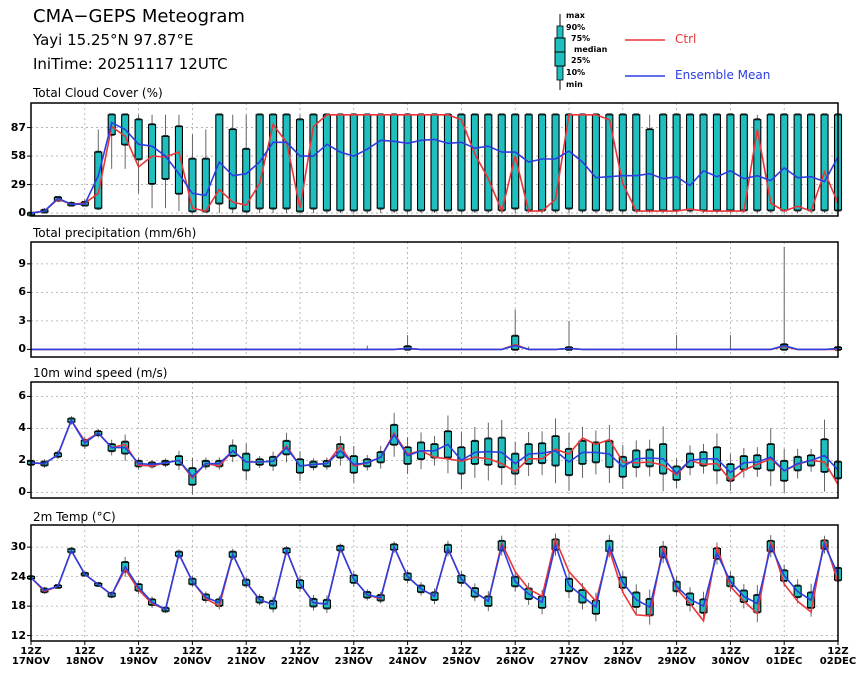 The image size is (860, 679). What do you see at coordinates (192, 661) in the screenshot?
I see `x-tick-date: 20NOV` at bounding box center [192, 661].